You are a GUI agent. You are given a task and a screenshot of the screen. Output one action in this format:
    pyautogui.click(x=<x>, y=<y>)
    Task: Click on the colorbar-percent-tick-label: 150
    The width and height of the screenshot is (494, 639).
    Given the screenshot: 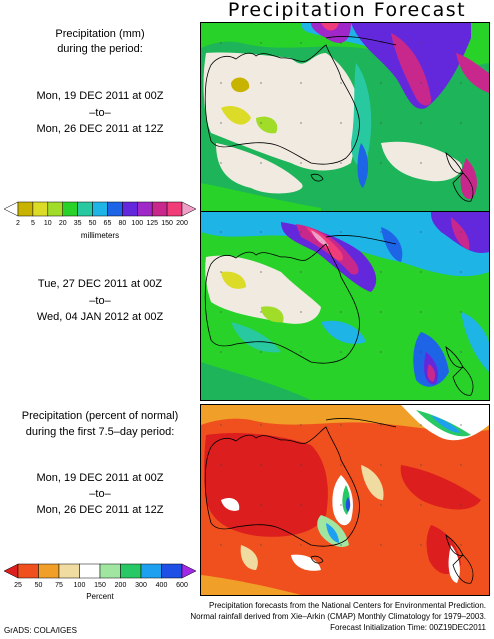 What is the action you would take?
    pyautogui.click(x=100, y=585)
    